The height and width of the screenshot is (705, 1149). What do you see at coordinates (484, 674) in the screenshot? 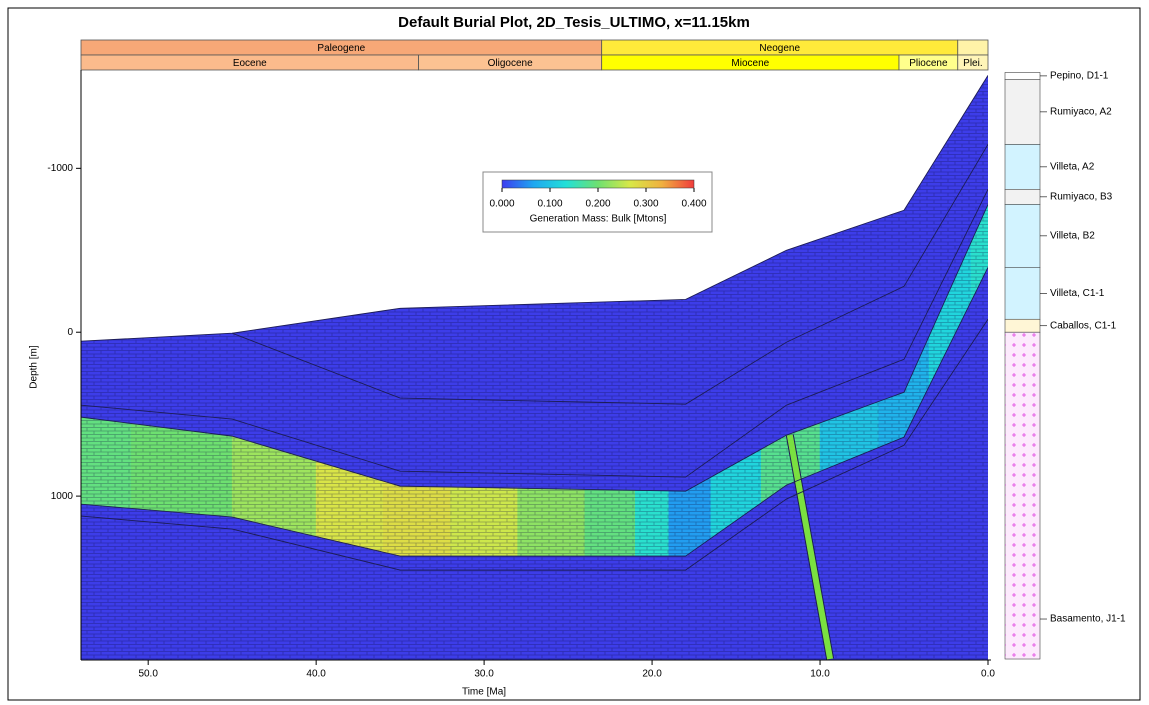
I see `x-tick-label: 30.0` at bounding box center [484, 674].